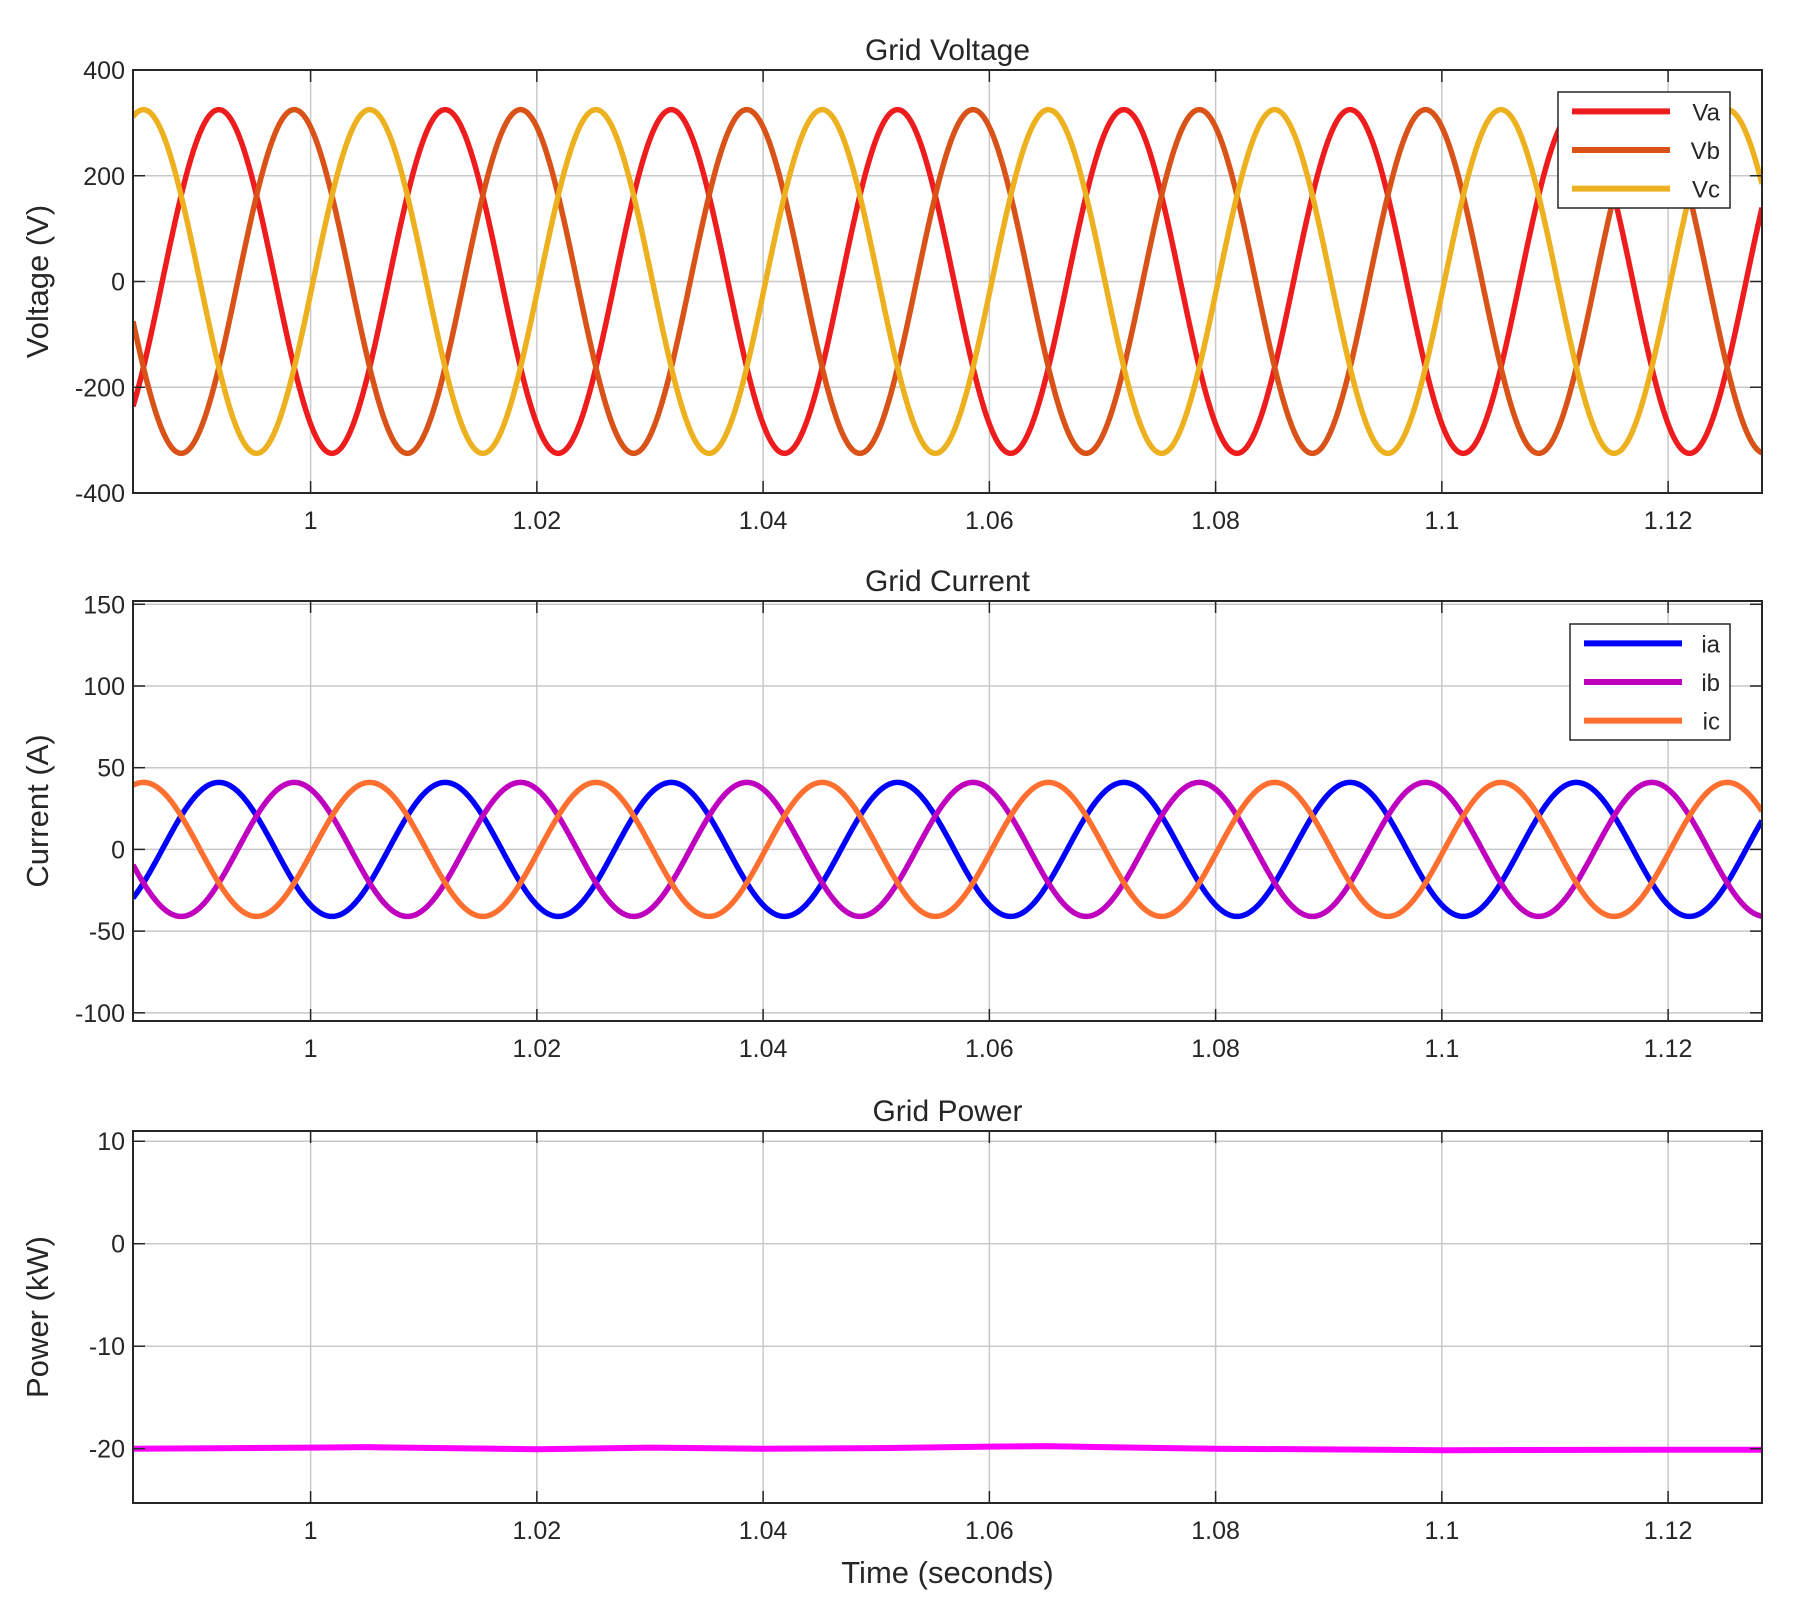 The height and width of the screenshot is (1609, 1793). What do you see at coordinates (104, 71) in the screenshot?
I see `y-tick-label: 400` at bounding box center [104, 71].